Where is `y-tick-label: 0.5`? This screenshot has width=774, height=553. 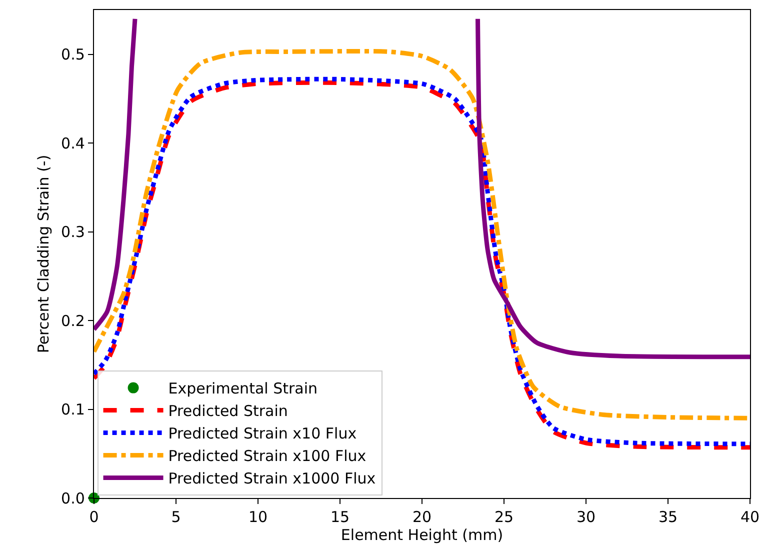
y-tick-label: 0.5 is located at coordinates (73, 55).